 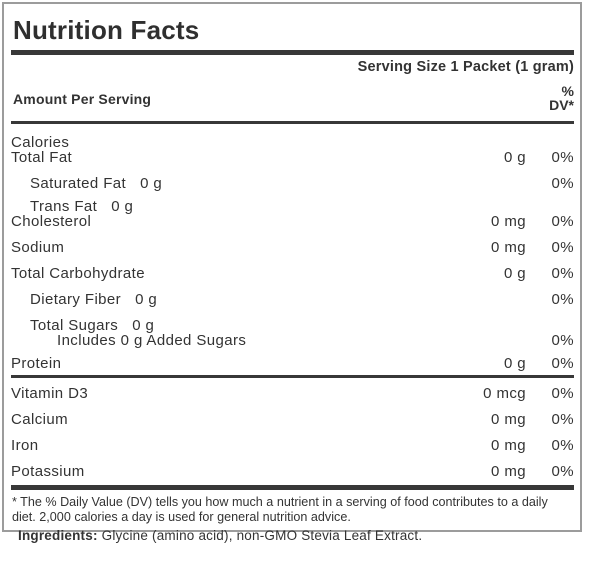 I want to click on divider-above-micronutrients, so click(x=292, y=376).